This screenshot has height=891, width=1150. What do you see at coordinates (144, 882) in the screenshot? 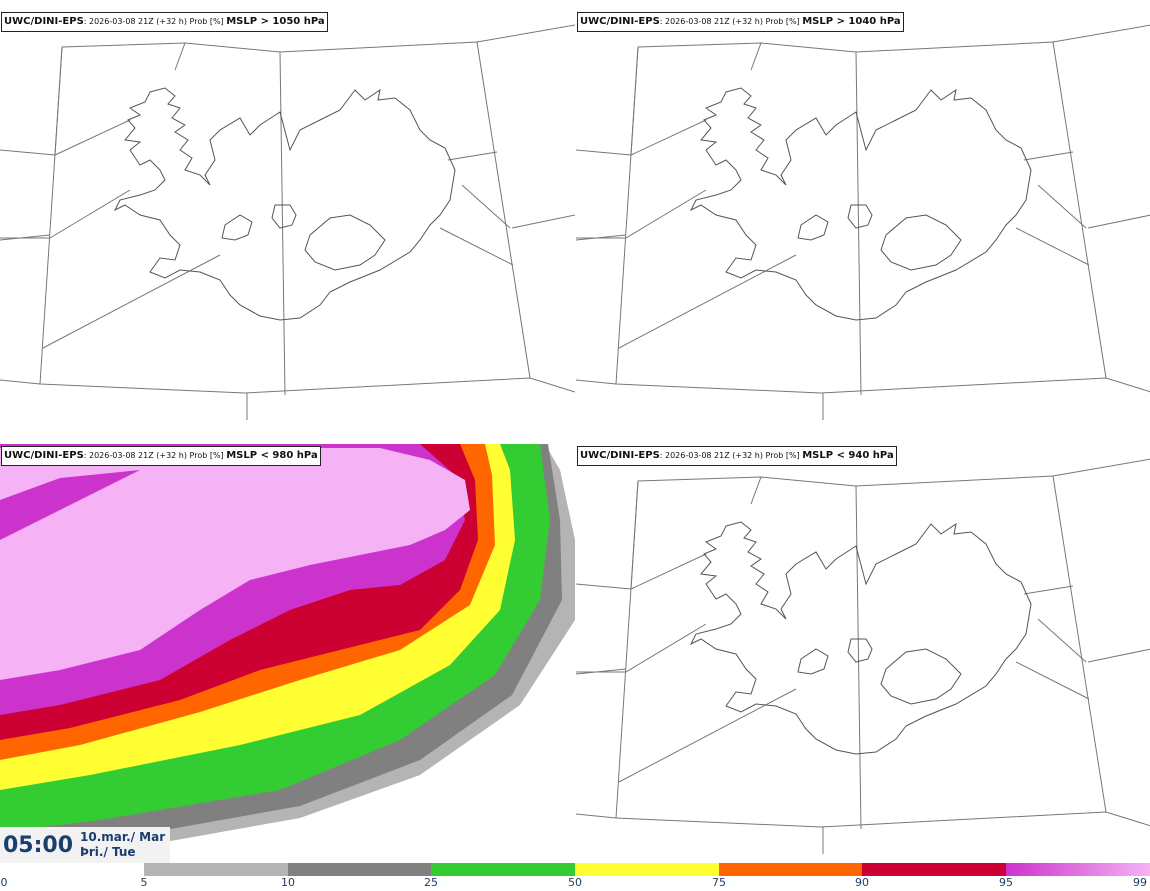
I see `colorbar-tick: 5` at bounding box center [144, 882].